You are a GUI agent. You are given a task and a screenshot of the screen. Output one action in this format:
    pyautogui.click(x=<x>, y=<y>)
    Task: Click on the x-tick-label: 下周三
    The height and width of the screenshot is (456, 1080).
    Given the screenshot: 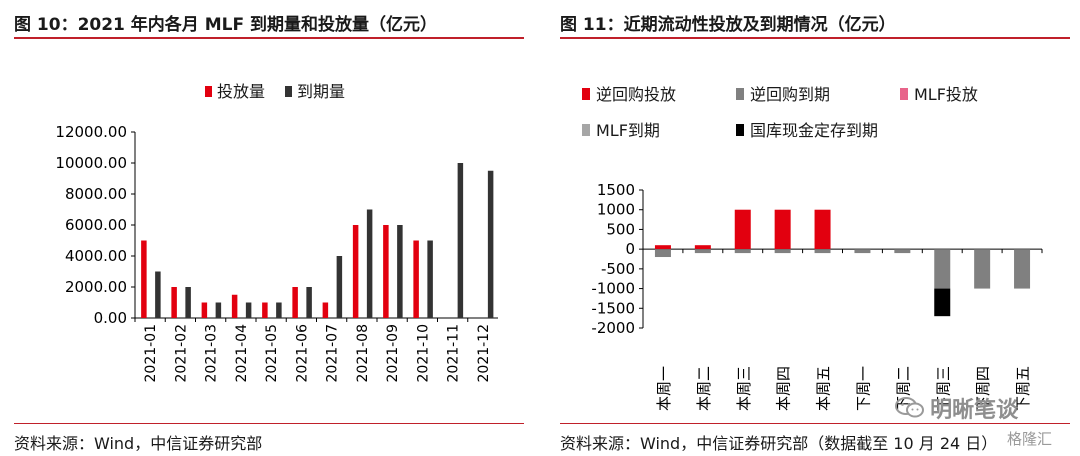 What is the action you would take?
    pyautogui.click(x=943, y=388)
    